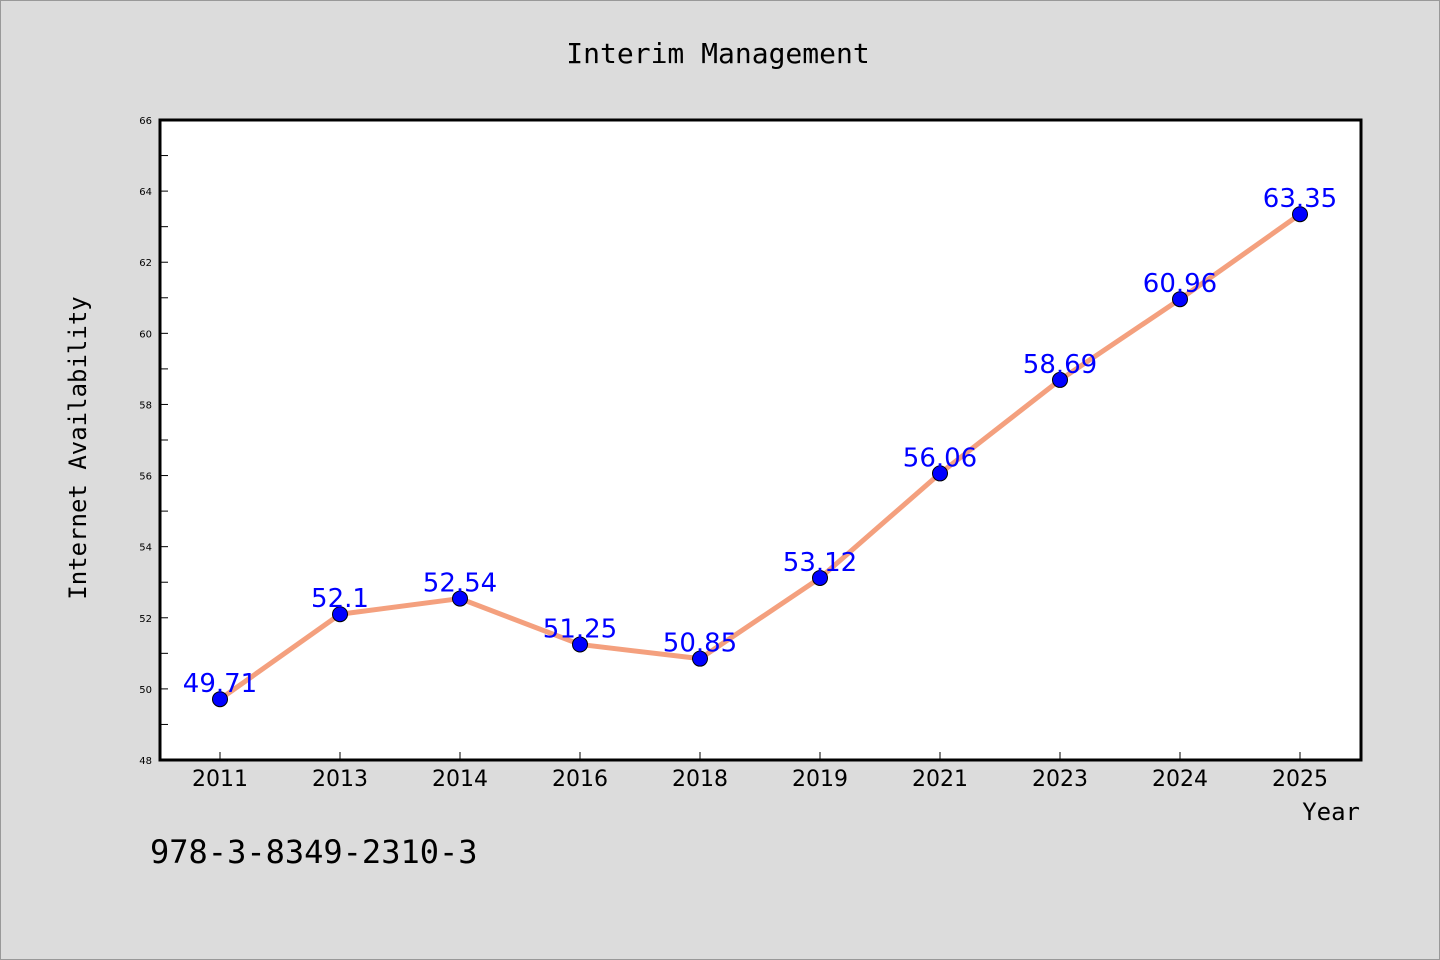 This screenshot has height=960, width=1440. I want to click on chart-title: Interim Management, so click(717, 53).